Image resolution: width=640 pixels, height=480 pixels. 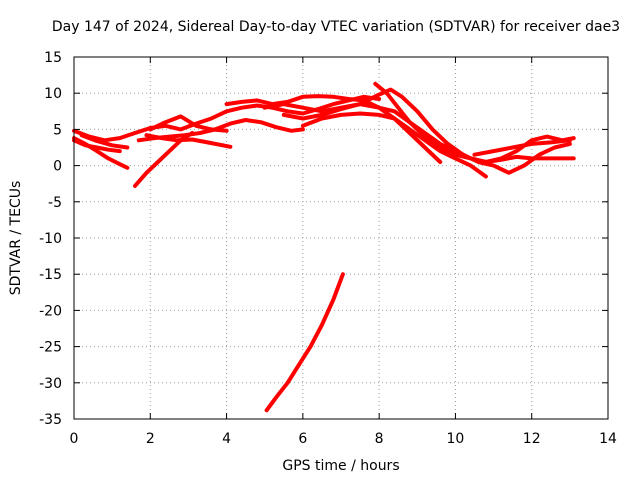 I want to click on y-tick-label: -15, so click(x=50, y=275).